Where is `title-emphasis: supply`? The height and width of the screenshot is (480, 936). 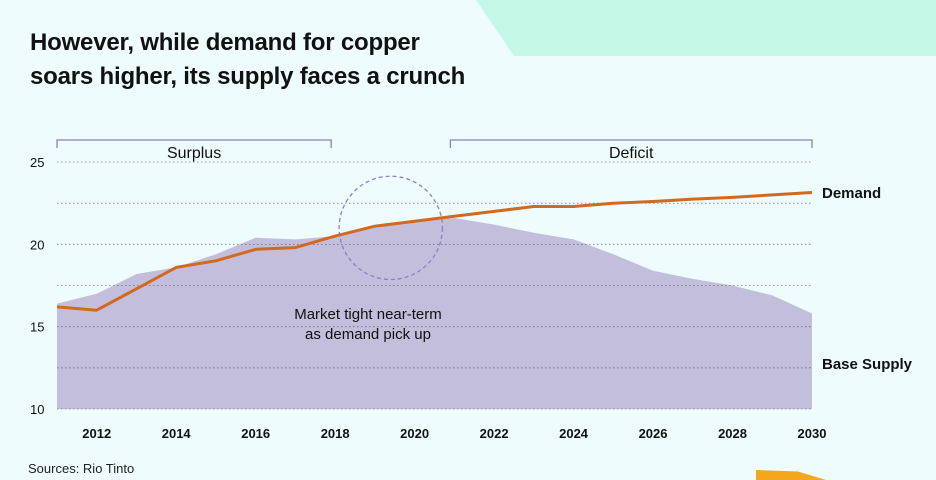 title-emphasis: supply is located at coordinates (255, 76).